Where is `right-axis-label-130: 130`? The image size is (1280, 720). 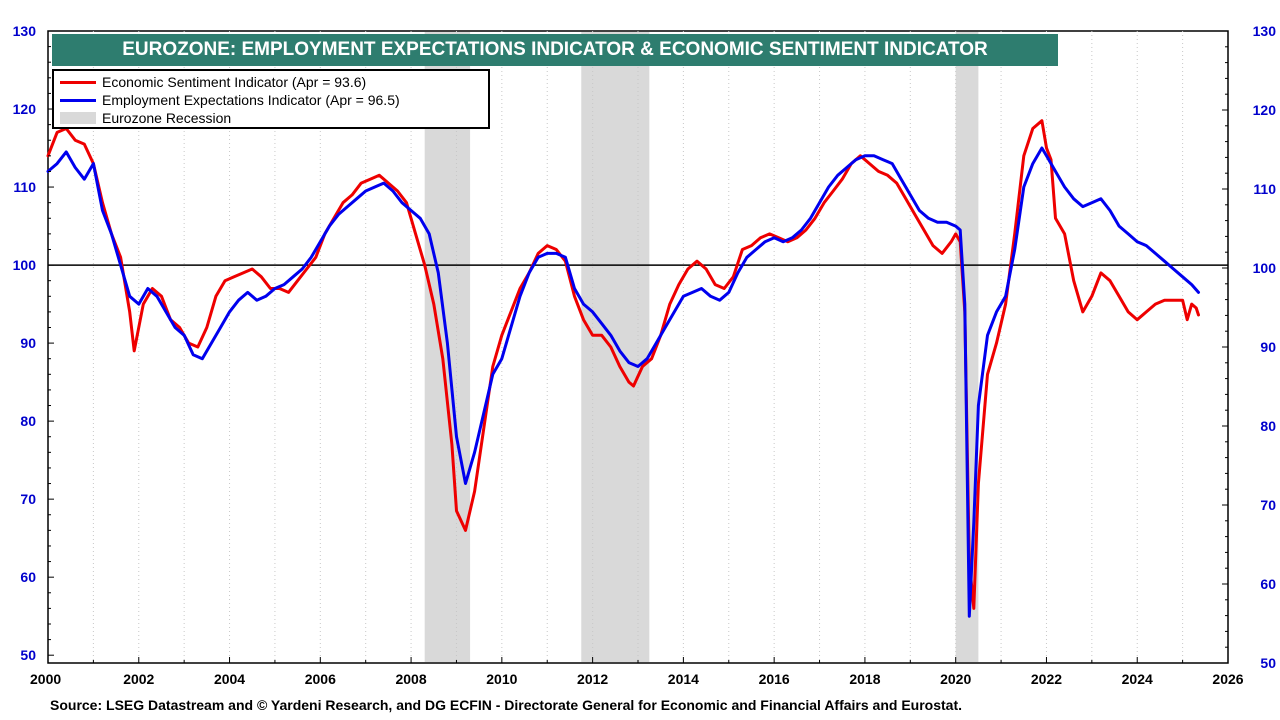
right-axis-label-130: 130 is located at coordinates (1265, 31).